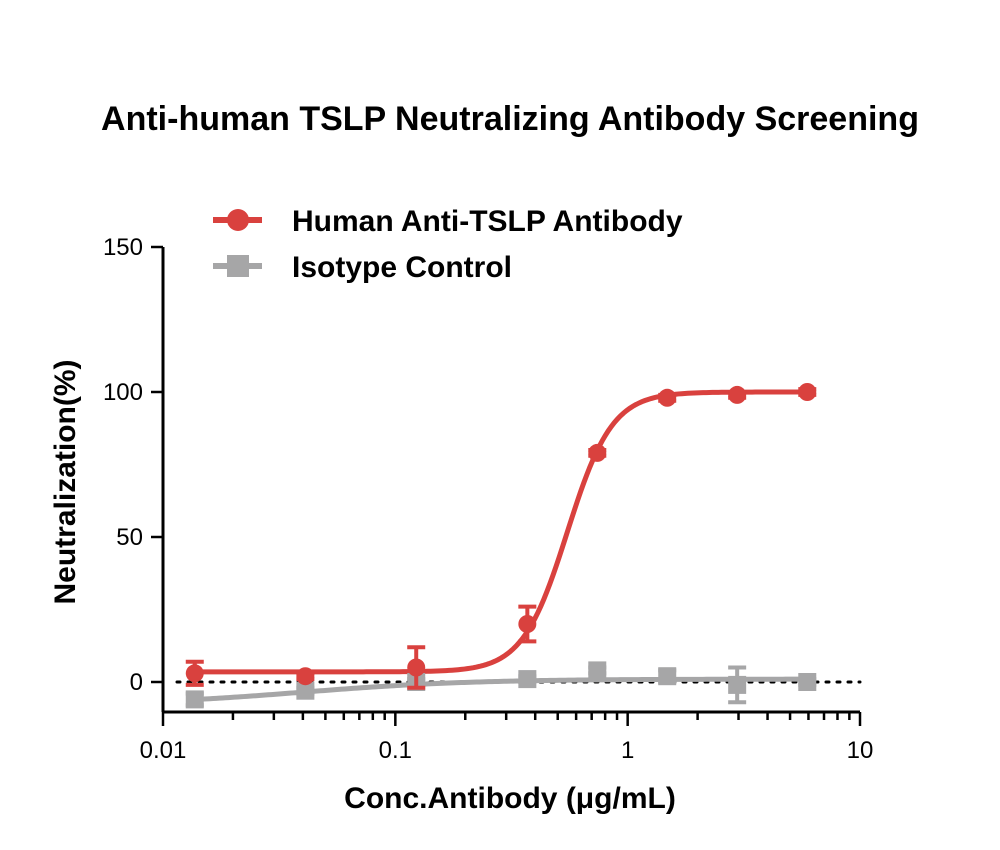  What do you see at coordinates (163, 750) in the screenshot?
I see `x-tick-label: 0.01` at bounding box center [163, 750].